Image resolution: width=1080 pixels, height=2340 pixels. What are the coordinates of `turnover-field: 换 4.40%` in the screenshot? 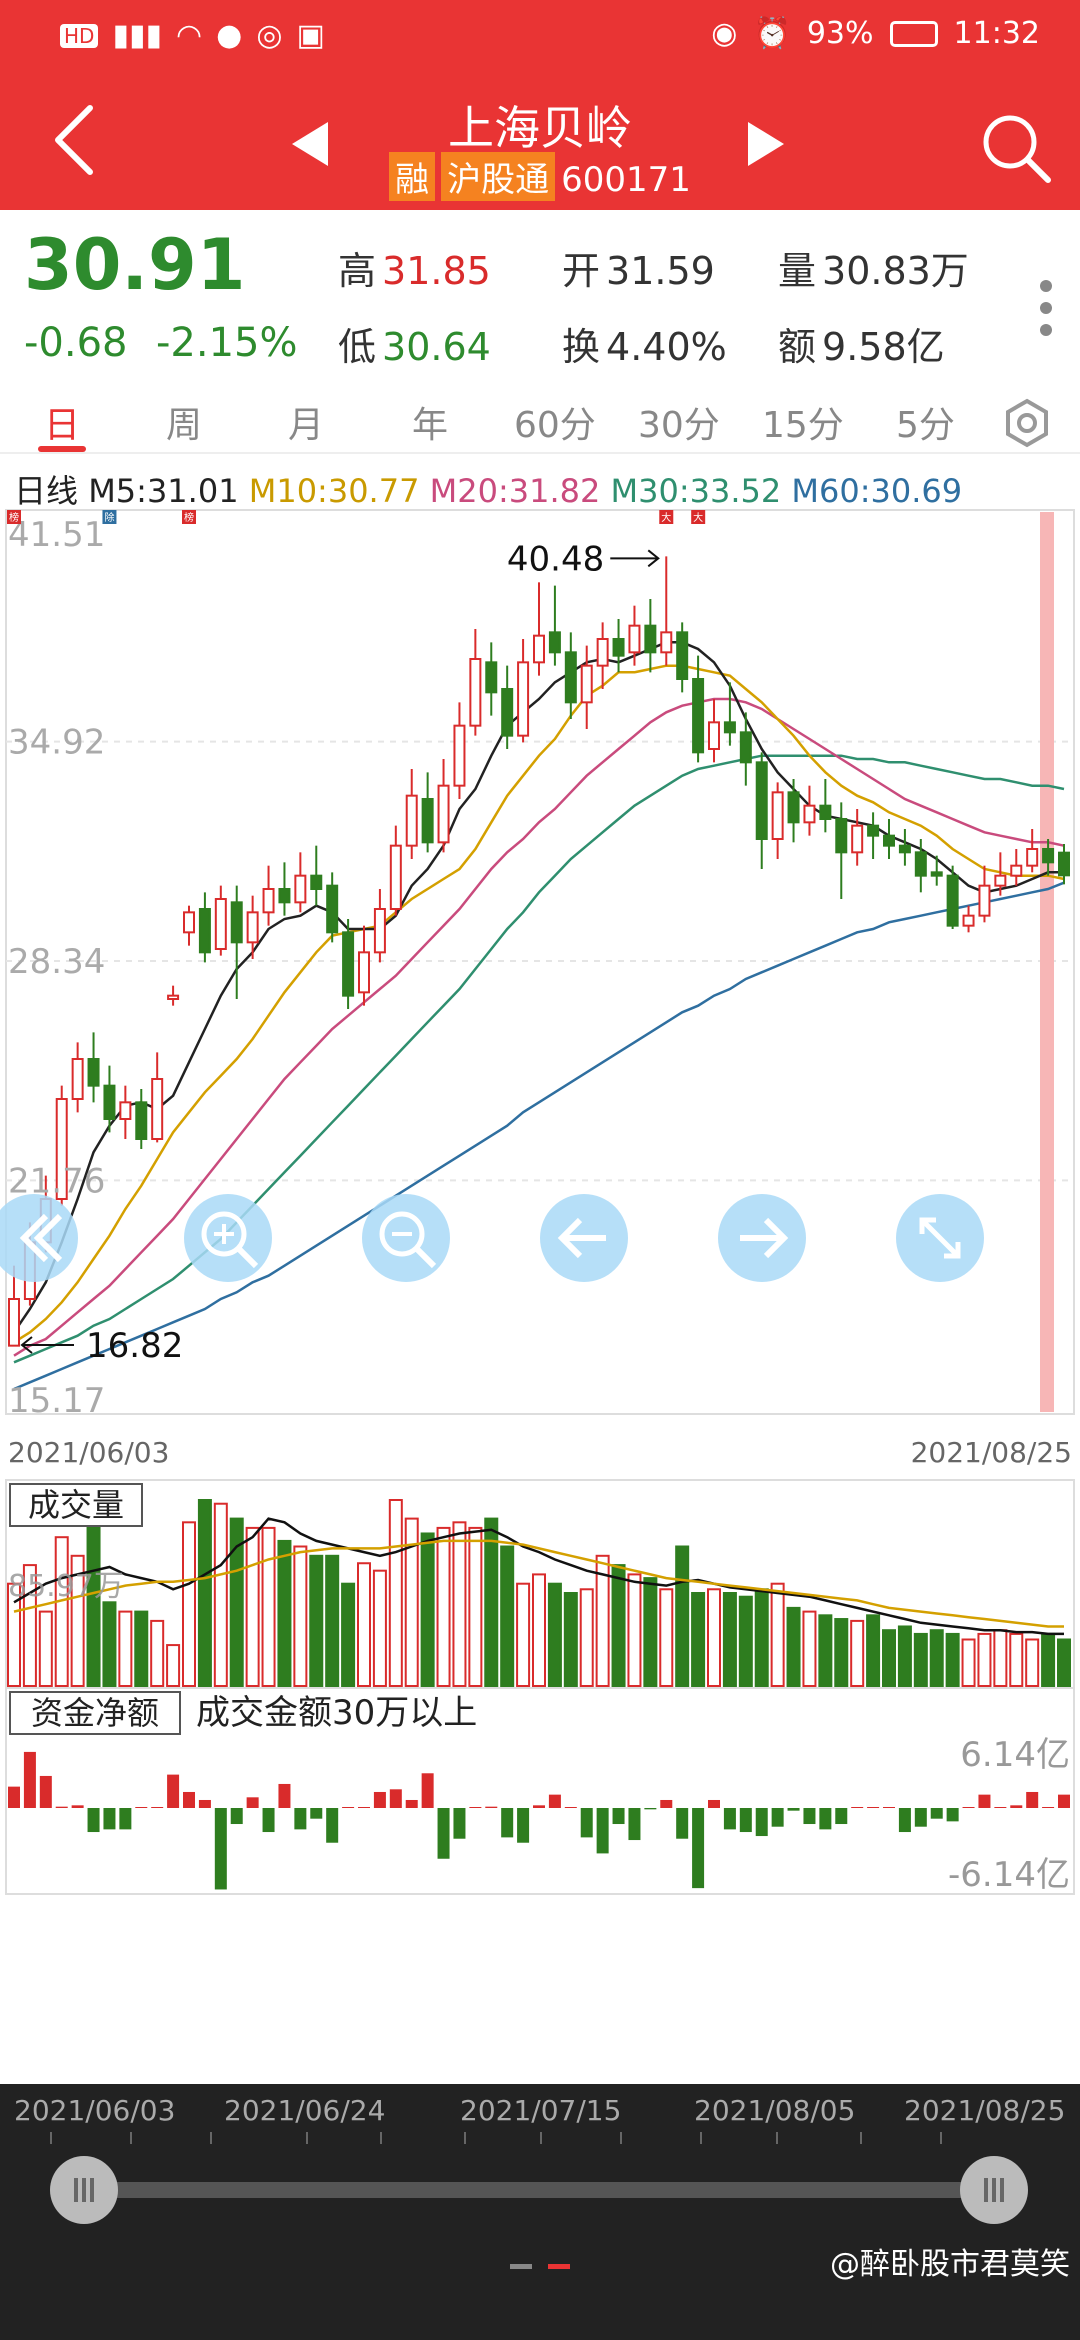 It's located at (644, 343).